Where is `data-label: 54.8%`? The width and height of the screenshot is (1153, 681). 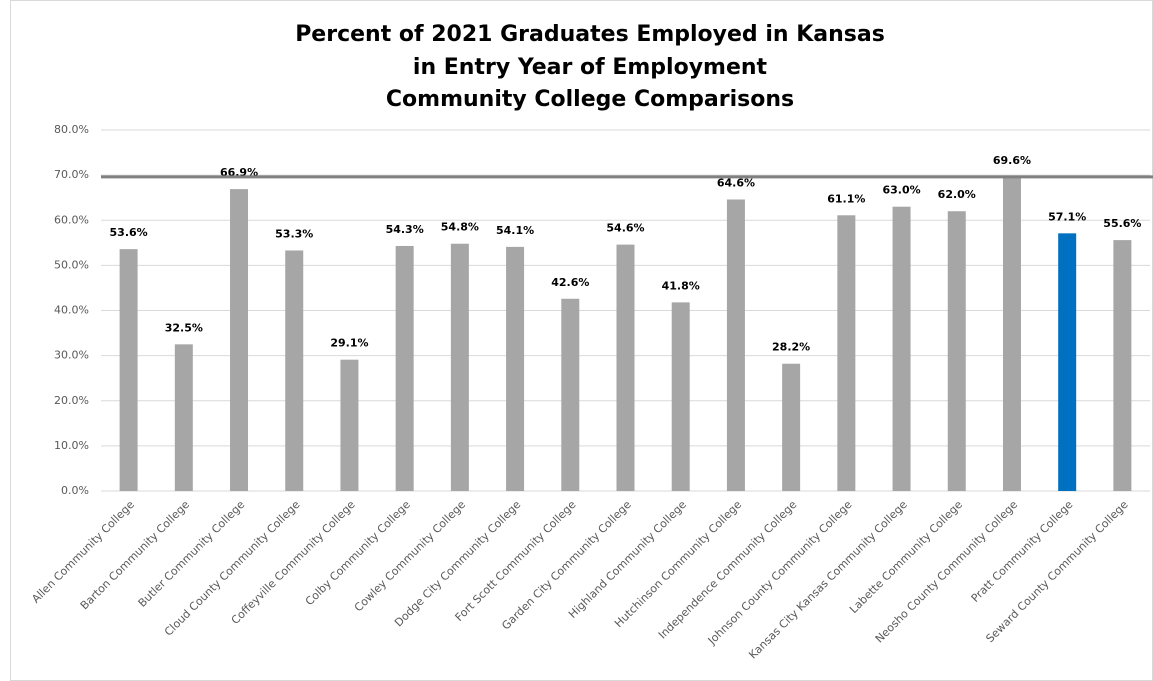 data-label: 54.8% is located at coordinates (460, 227).